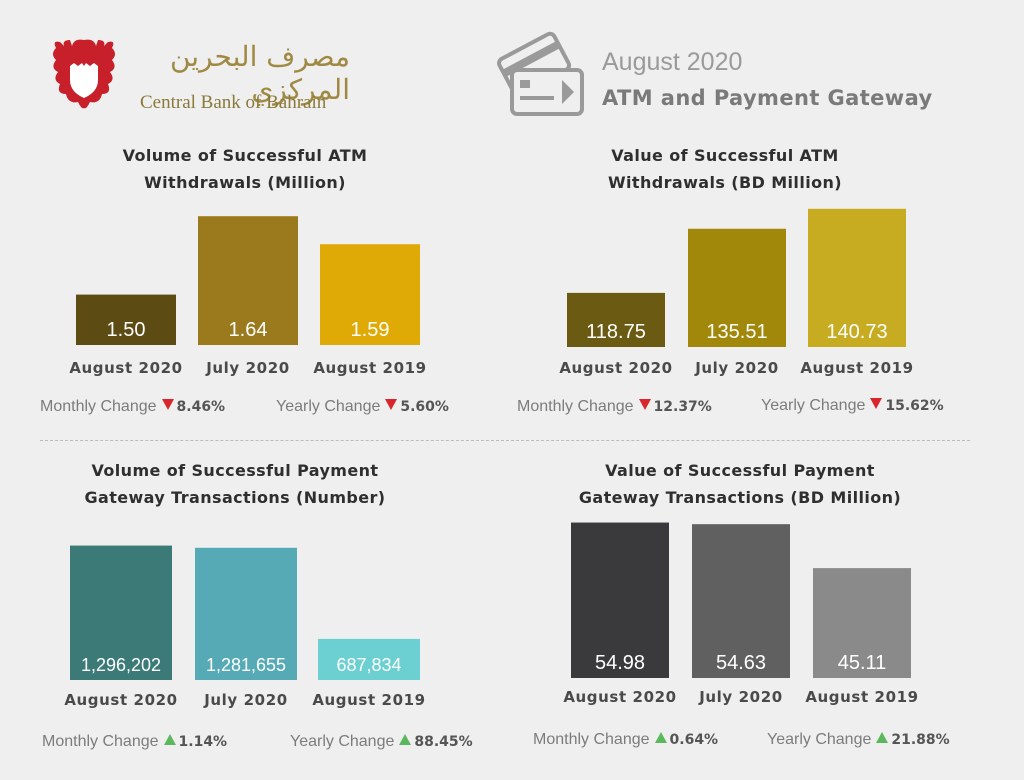 Image resolution: width=1024 pixels, height=780 pixels. What do you see at coordinates (615, 368) in the screenshot?
I see `chart-2-category-label: August 2020` at bounding box center [615, 368].